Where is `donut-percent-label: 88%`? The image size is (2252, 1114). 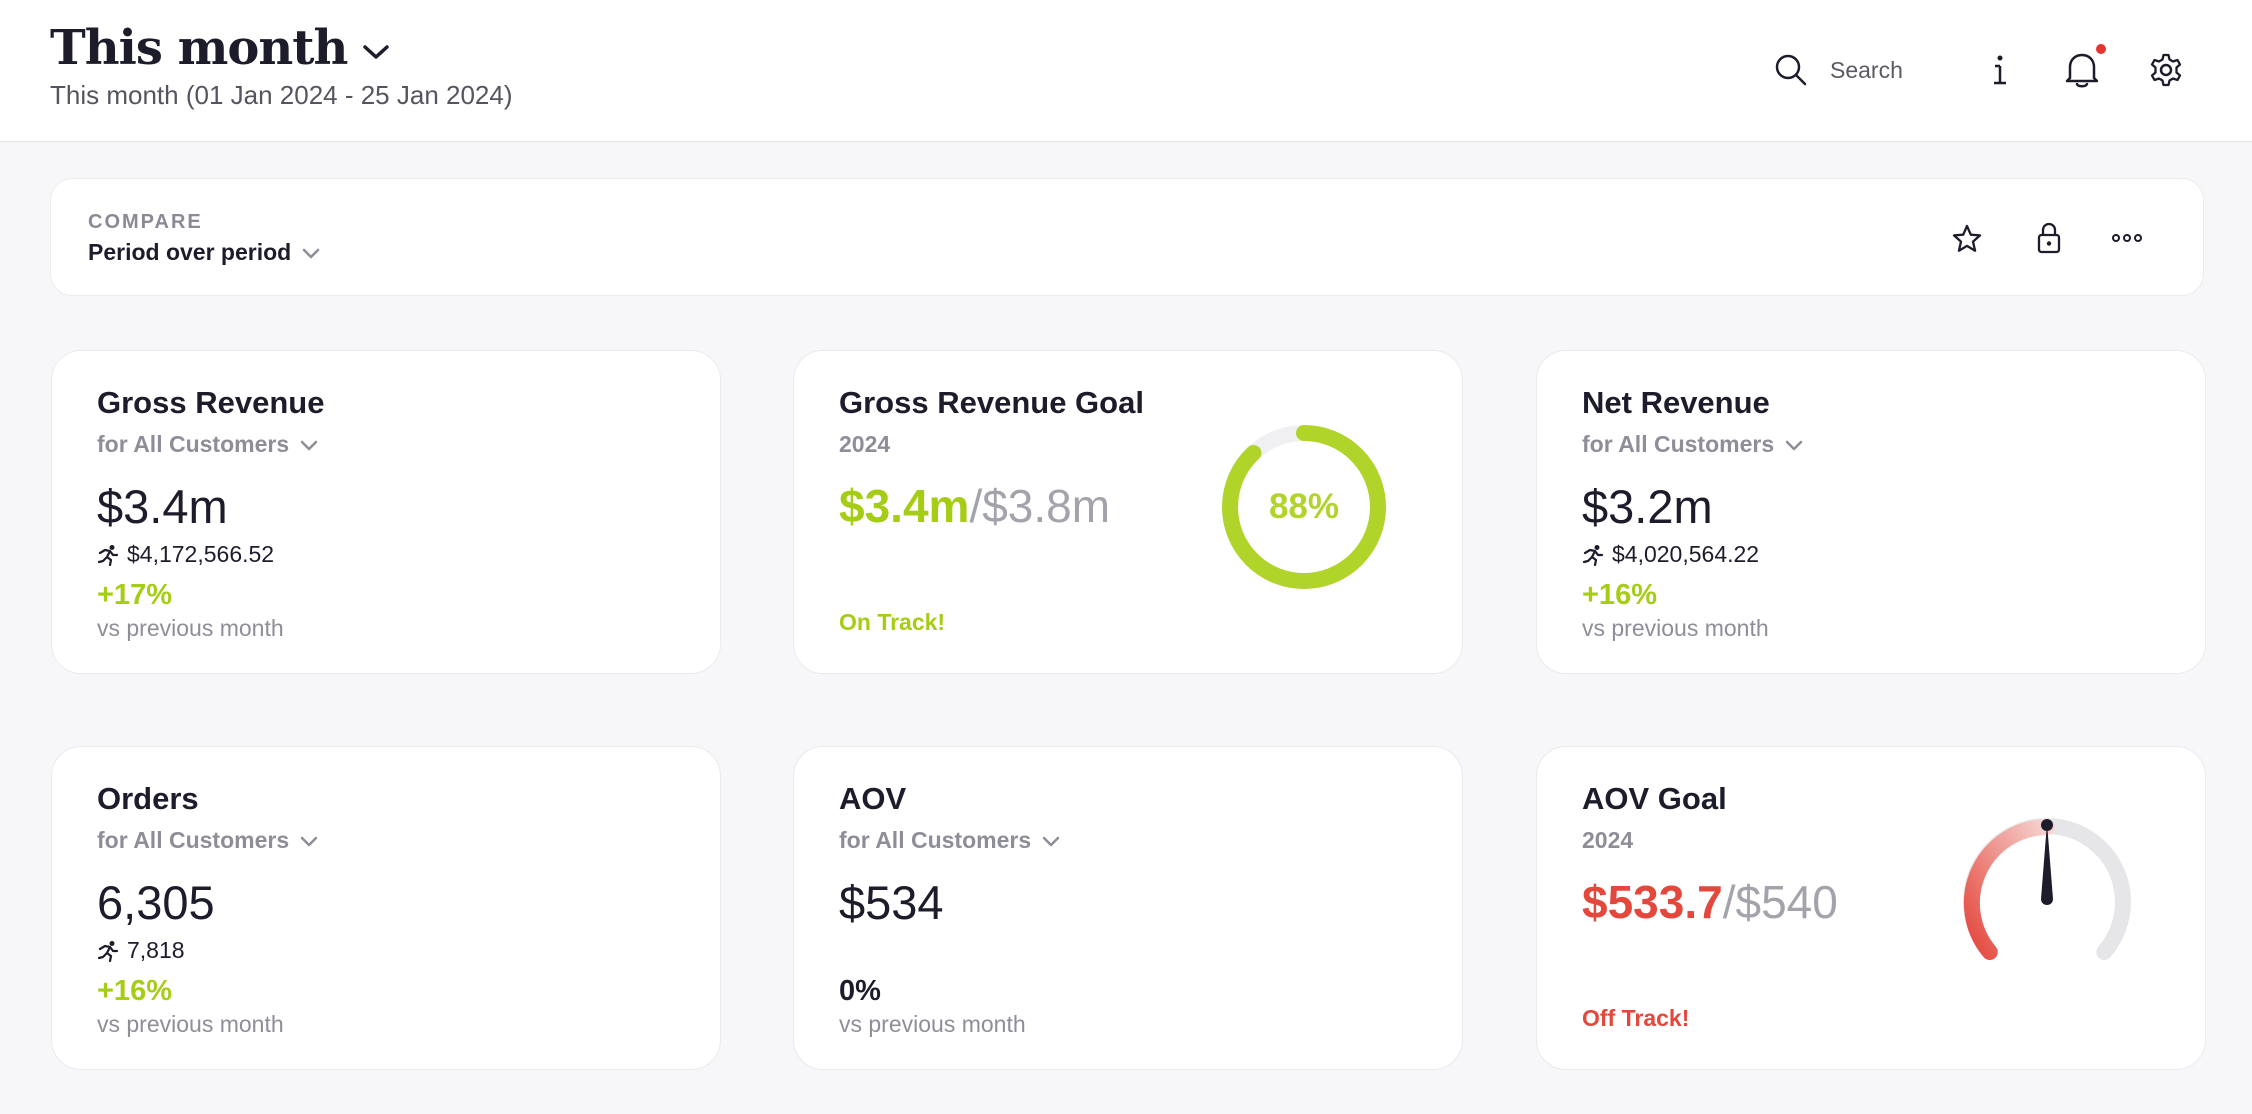
donut-percent-label: 88% is located at coordinates (1304, 506).